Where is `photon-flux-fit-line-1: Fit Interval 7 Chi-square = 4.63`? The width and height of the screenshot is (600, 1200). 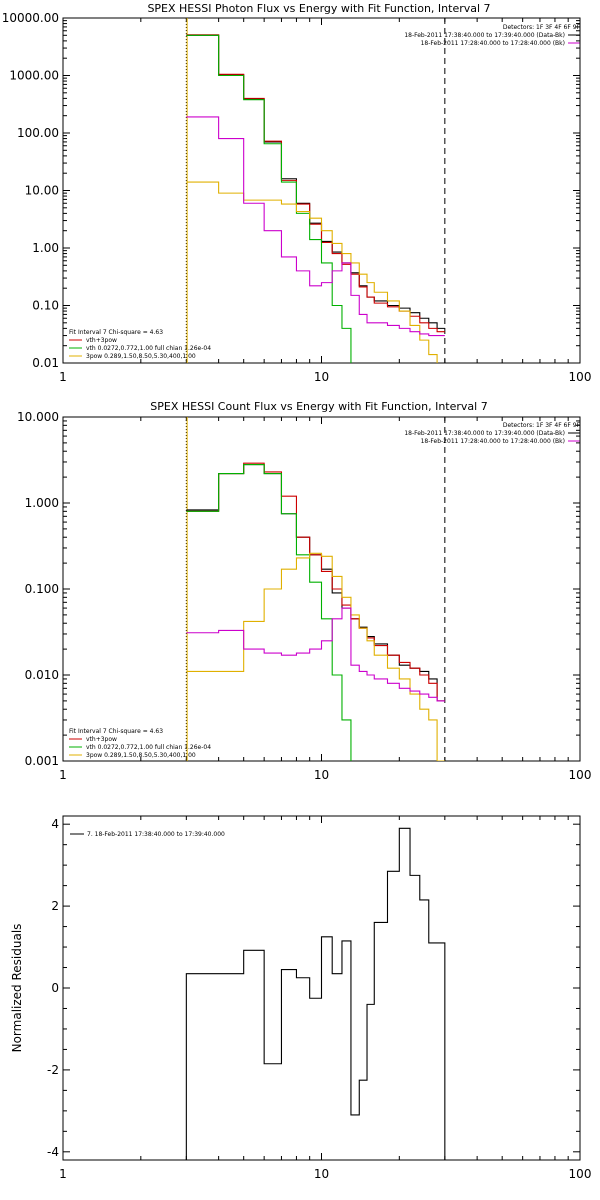
photon-flux-fit-line-1: Fit Interval 7 Chi-square = 4.63 is located at coordinates (116, 332).